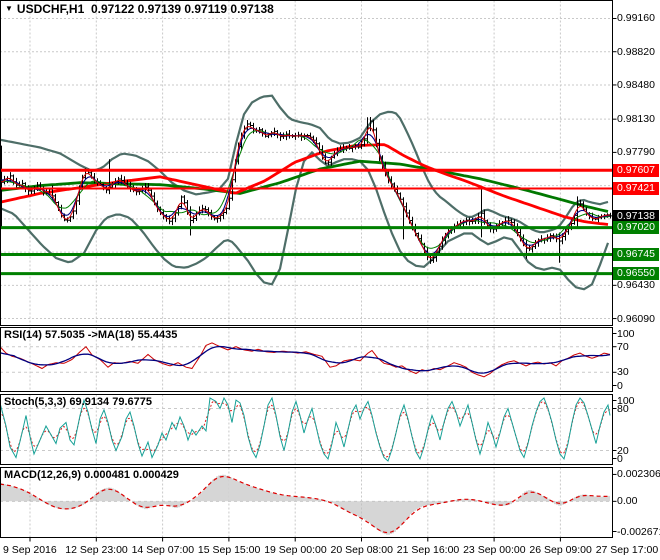 The image size is (660, 560). Describe the element at coordinates (638, 531) in the screenshot. I see `macd-axis-label: -0.002671` at that location.